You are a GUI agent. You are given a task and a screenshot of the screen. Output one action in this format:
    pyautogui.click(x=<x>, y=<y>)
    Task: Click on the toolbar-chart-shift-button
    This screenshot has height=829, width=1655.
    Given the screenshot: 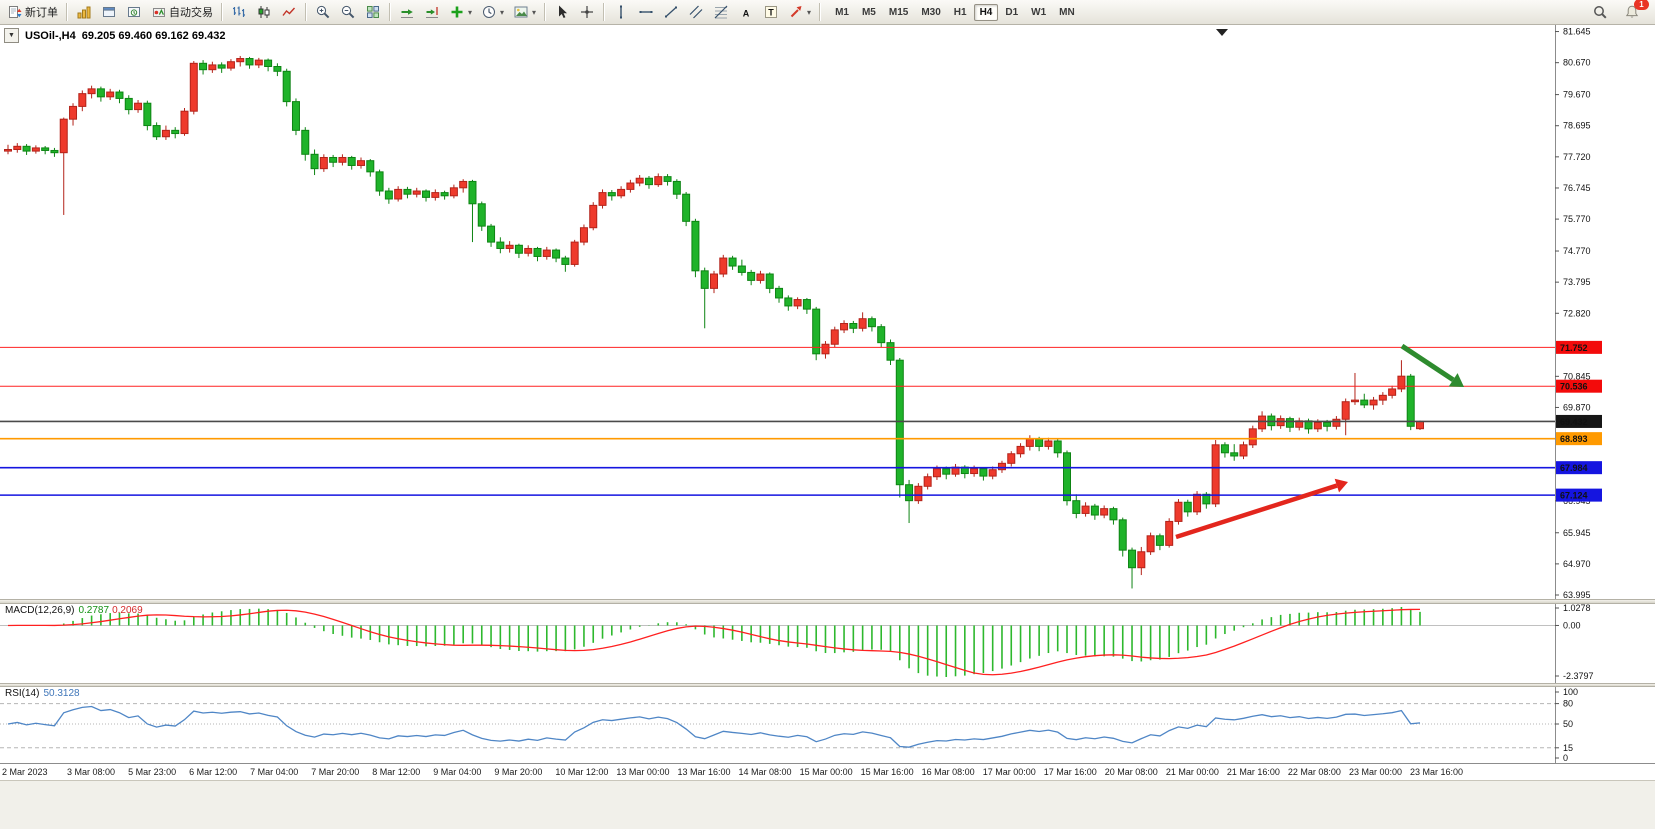 What is the action you would take?
    pyautogui.click(x=432, y=12)
    